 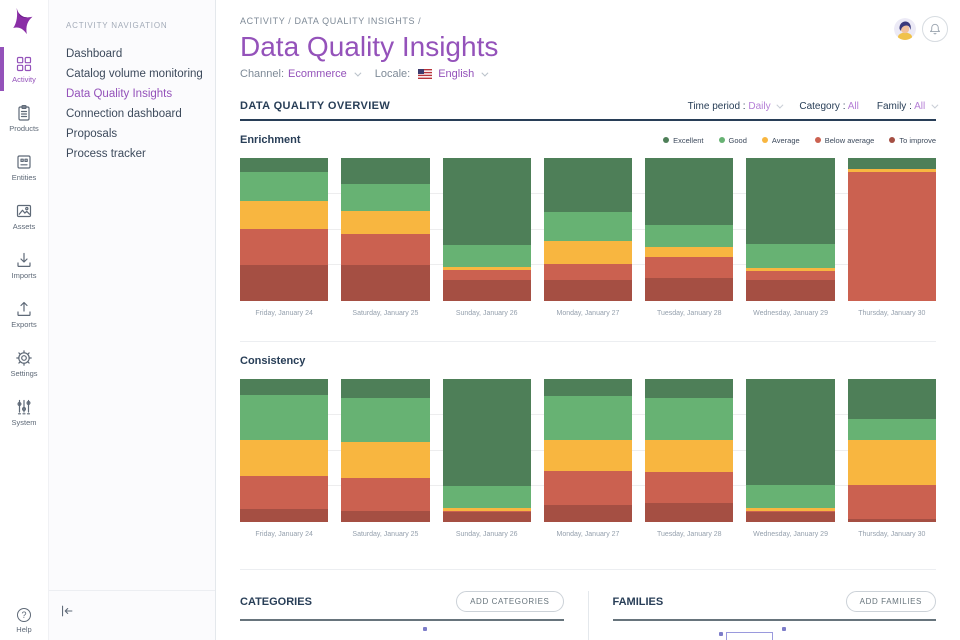 I want to click on nav-item-process-tracker: Process tracker, so click(x=106, y=154).